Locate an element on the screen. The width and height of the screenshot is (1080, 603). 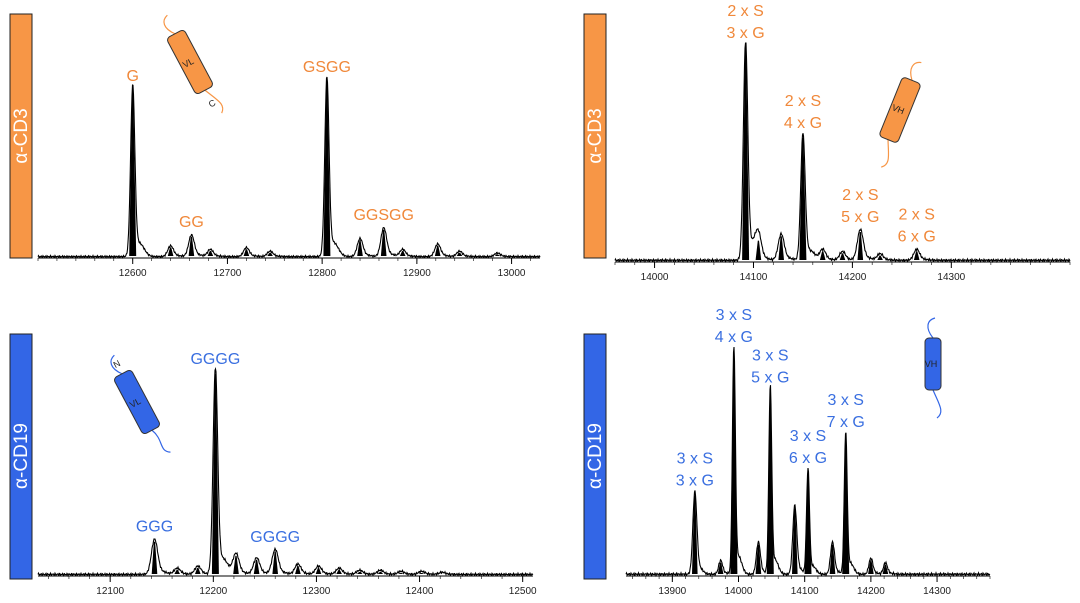
x-tick-label: 13900 is located at coordinates (672, 591).